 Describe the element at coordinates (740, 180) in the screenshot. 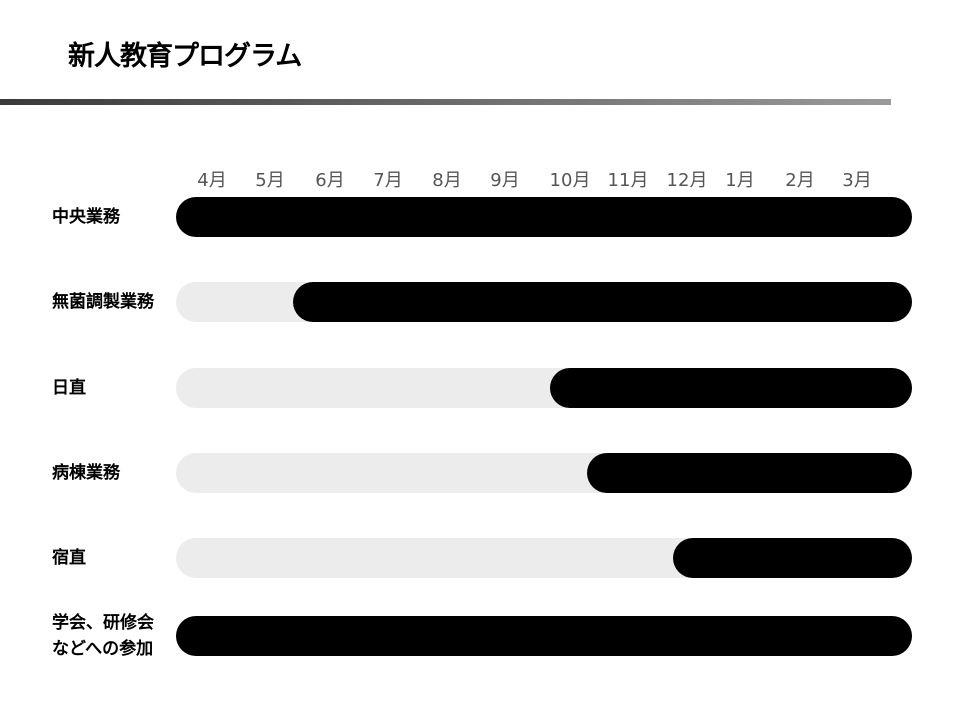

I see `month-tick-label: 1月` at that location.